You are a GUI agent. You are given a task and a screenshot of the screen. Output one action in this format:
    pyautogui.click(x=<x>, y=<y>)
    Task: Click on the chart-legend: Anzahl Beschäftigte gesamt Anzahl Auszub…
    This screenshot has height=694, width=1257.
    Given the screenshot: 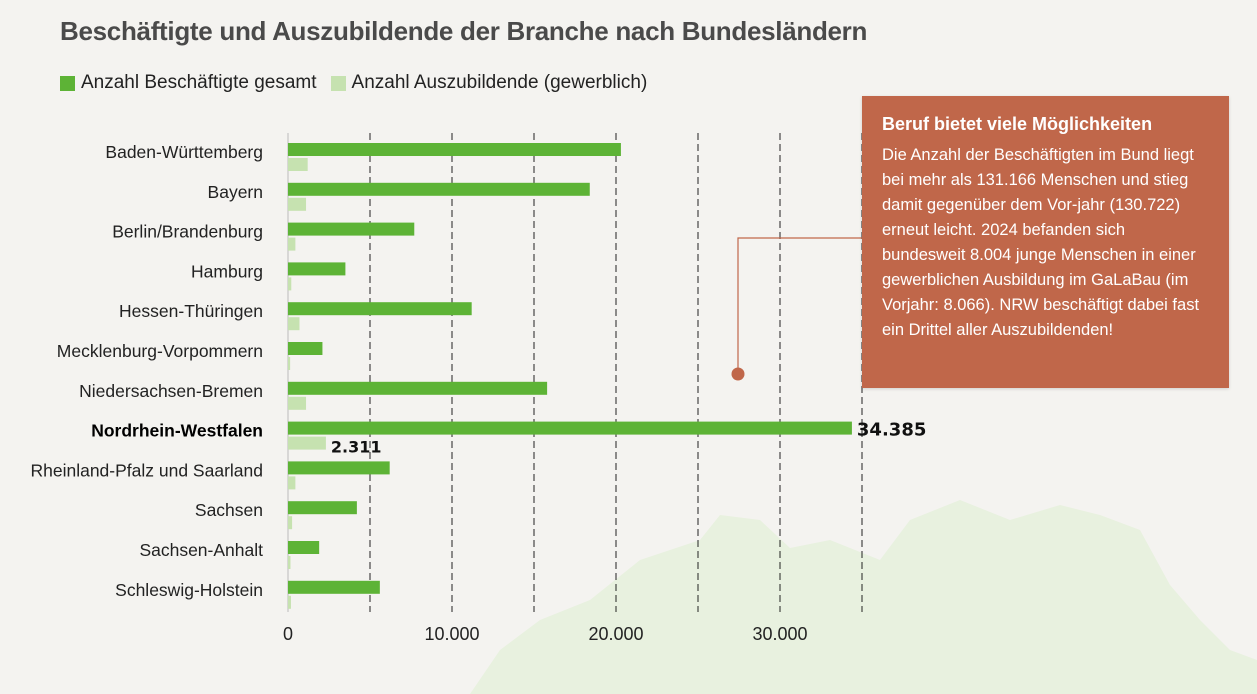 What is the action you would take?
    pyautogui.click(x=353, y=83)
    